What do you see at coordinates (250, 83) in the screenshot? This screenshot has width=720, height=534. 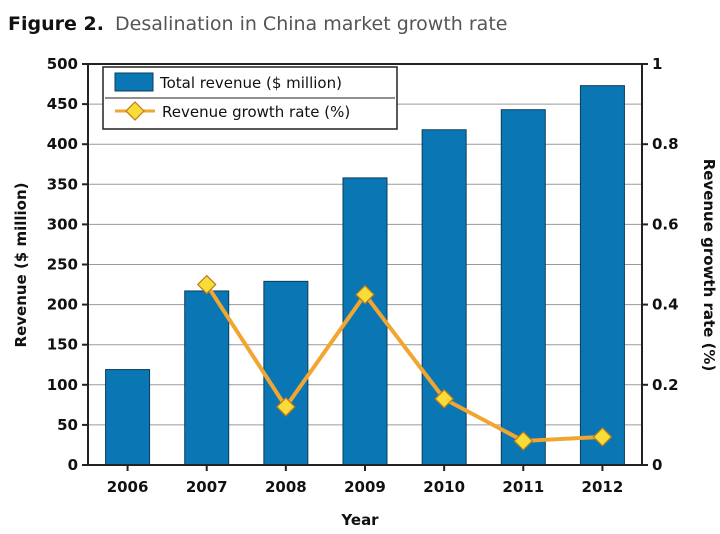 I see `legend-label-revenue: Total revenue ($ million)` at bounding box center [250, 83].